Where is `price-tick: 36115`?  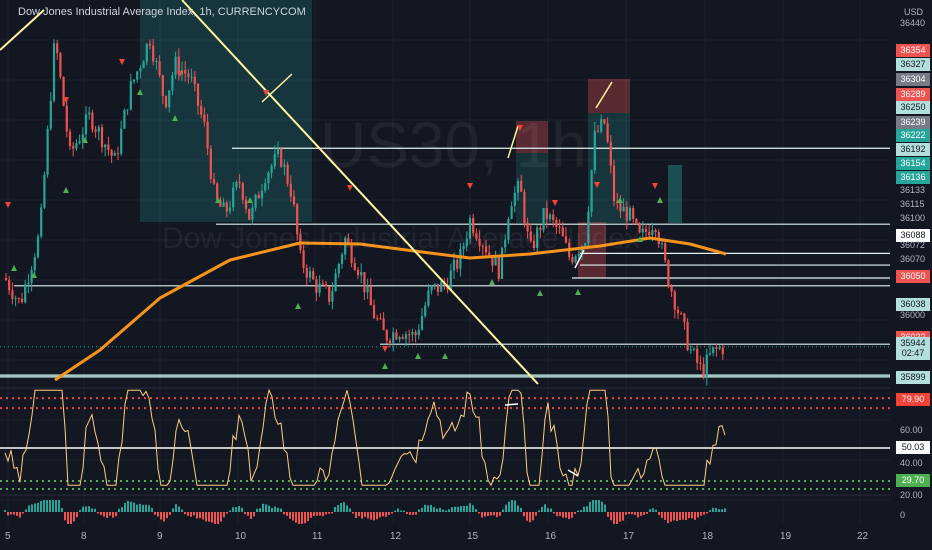 price-tick: 36115 is located at coordinates (912, 204).